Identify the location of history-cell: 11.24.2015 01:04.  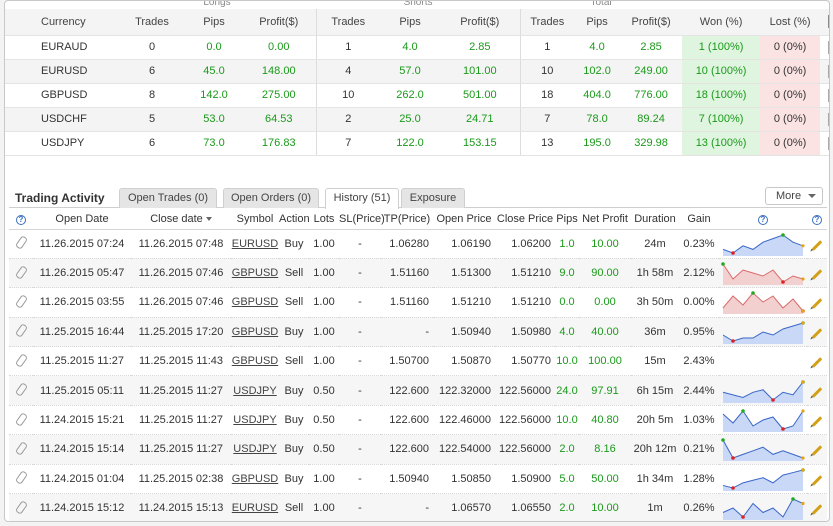
(82, 479).